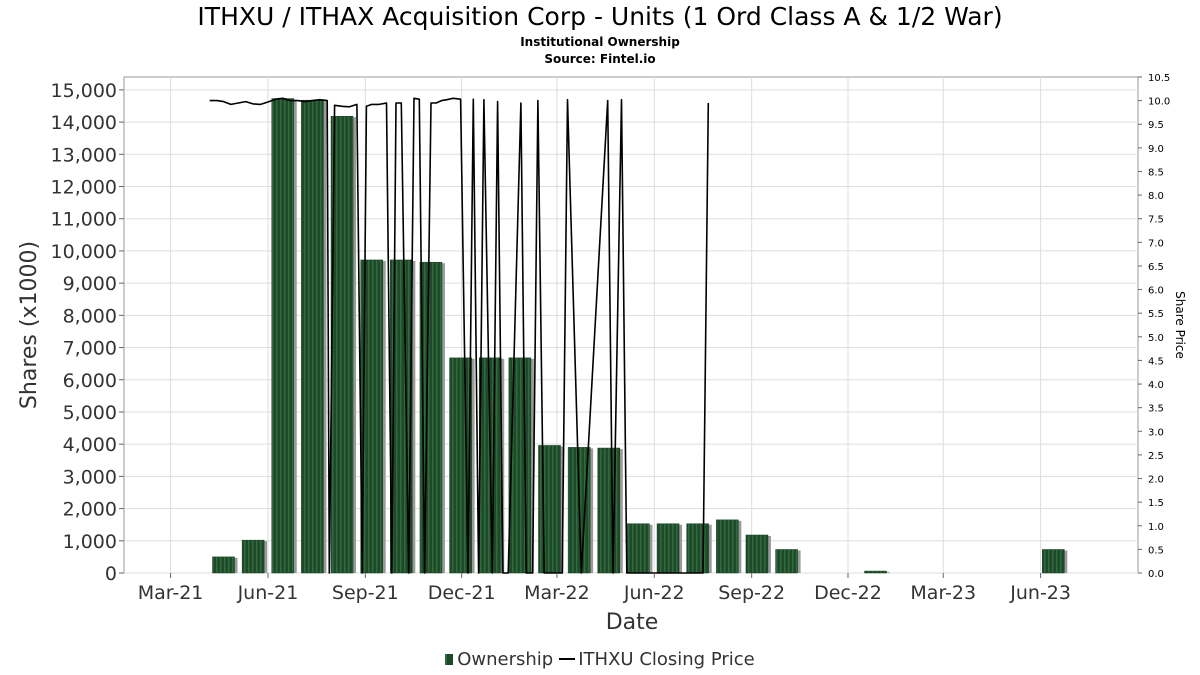 The height and width of the screenshot is (675, 1200). I want to click on y2-tick-label: 6.0, so click(1156, 291).